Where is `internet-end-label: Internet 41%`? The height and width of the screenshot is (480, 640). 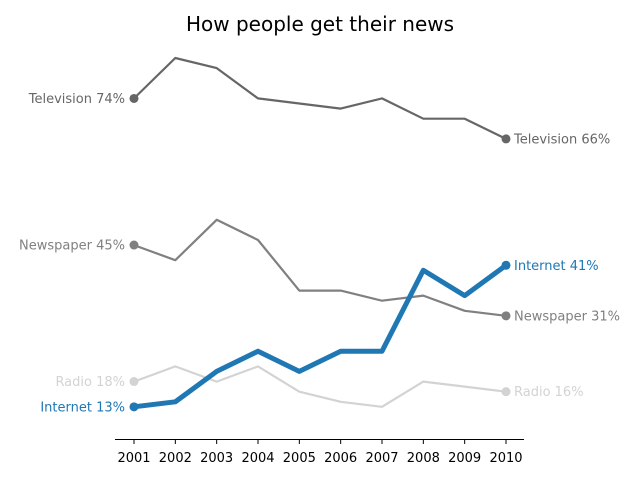 internet-end-label: Internet 41% is located at coordinates (556, 266).